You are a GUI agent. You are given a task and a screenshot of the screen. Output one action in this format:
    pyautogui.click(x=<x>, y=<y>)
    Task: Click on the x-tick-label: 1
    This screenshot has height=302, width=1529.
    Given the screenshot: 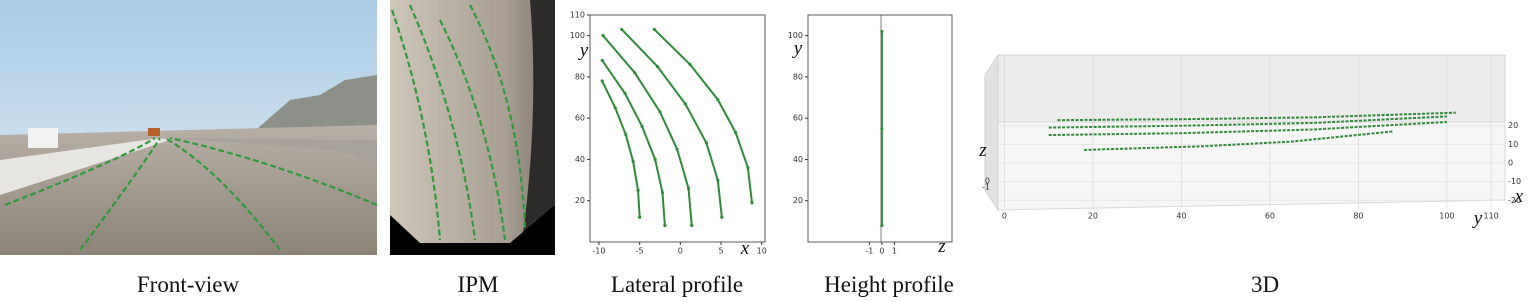 What is the action you would take?
    pyautogui.click(x=894, y=251)
    